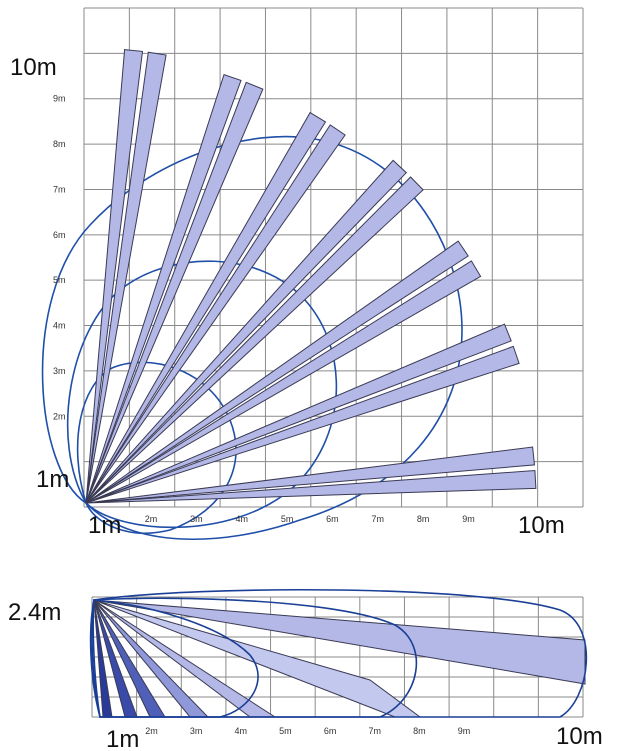 The image size is (621, 751). What do you see at coordinates (59, 258) in the screenshot?
I see `top-view-y-axis-labels: 2m 3m 4m 5m 6m 7m 8m 9m` at bounding box center [59, 258].